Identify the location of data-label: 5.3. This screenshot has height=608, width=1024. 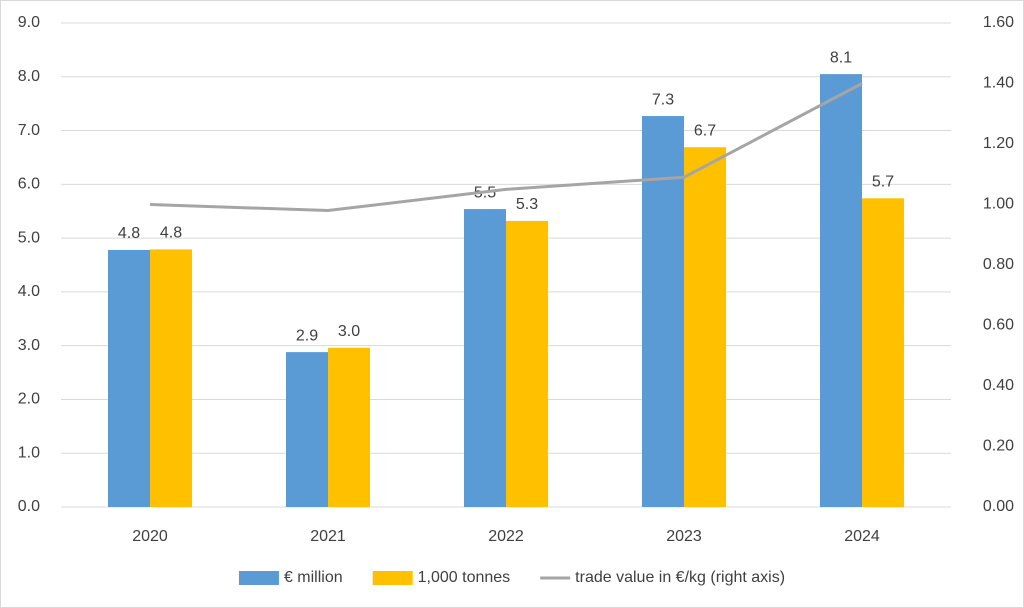
(527, 204).